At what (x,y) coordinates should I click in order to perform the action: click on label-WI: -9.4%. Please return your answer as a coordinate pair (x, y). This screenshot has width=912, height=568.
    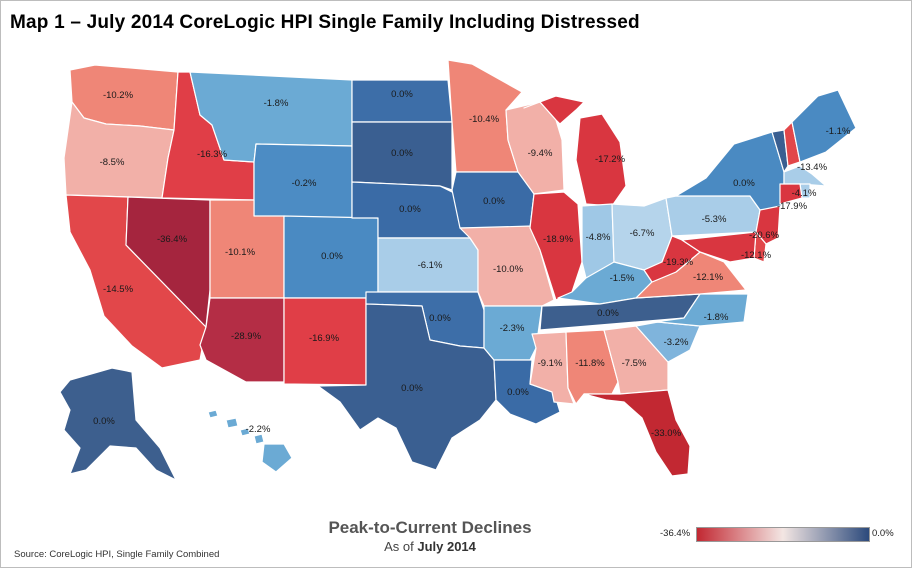
    Looking at the image, I should click on (540, 153).